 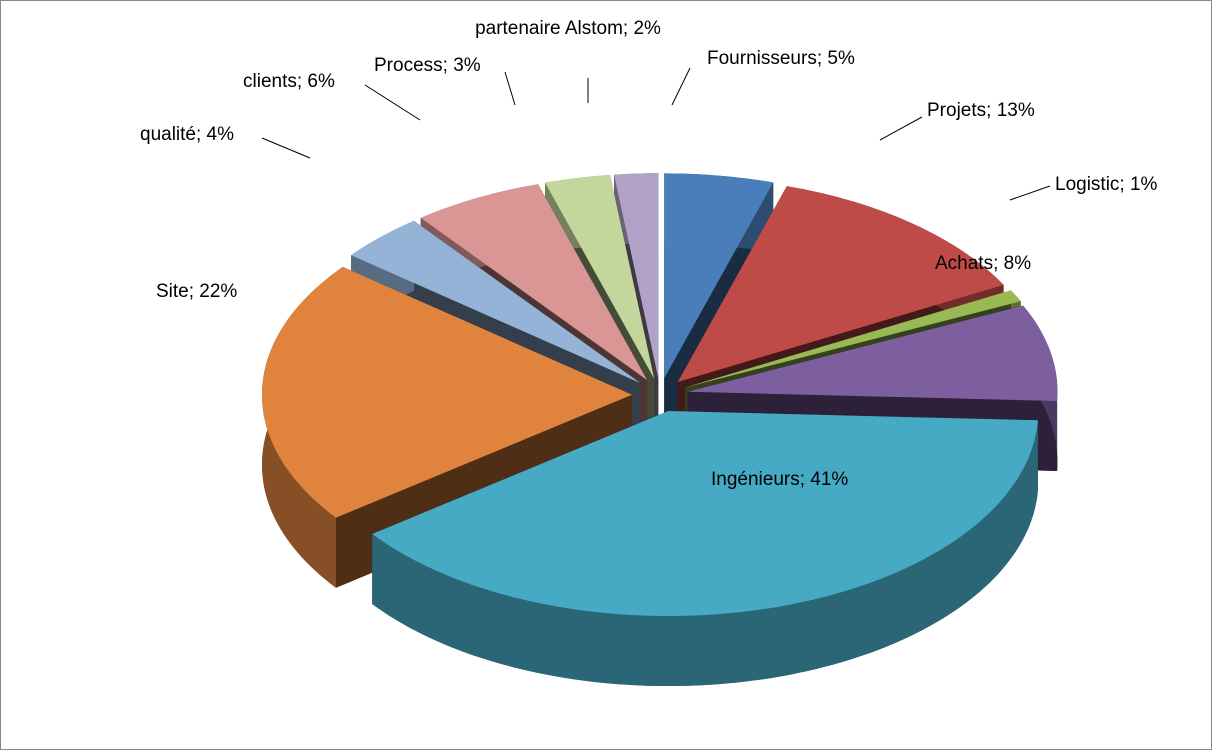 What do you see at coordinates (981, 110) in the screenshot?
I see `data-label: Projets; 13%` at bounding box center [981, 110].